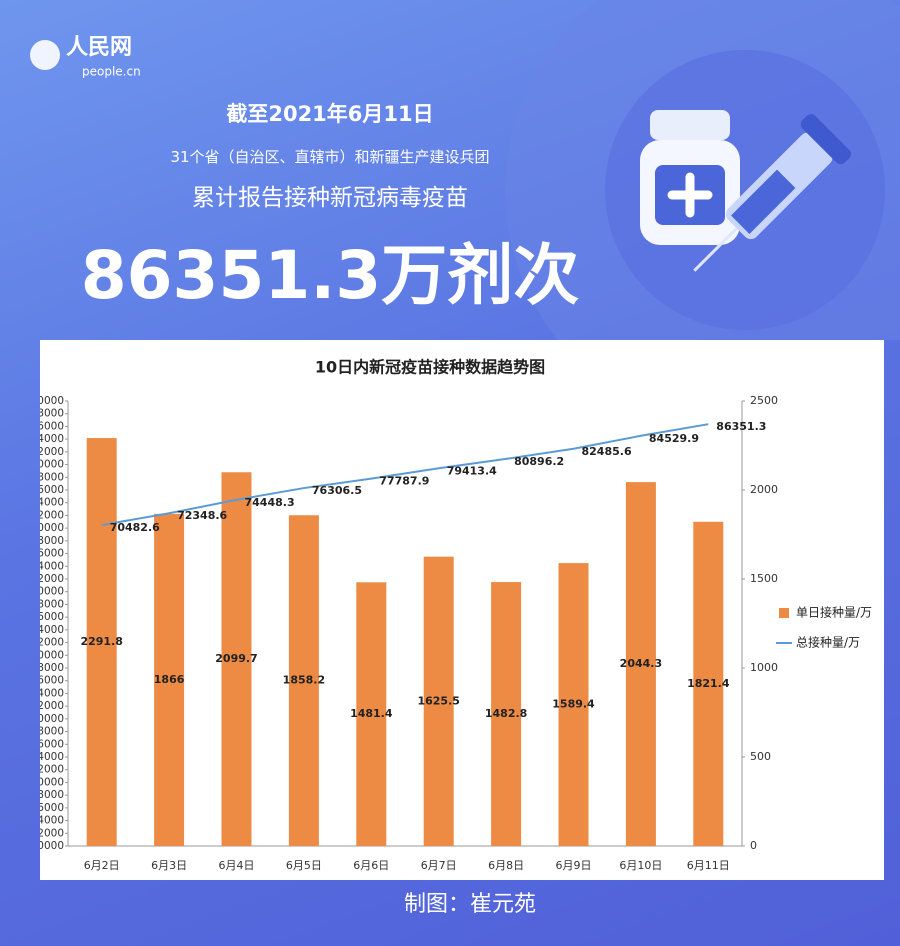 The height and width of the screenshot is (946, 900). What do you see at coordinates (764, 667) in the screenshot?
I see `y2-tick-label: 1000` at bounding box center [764, 667].